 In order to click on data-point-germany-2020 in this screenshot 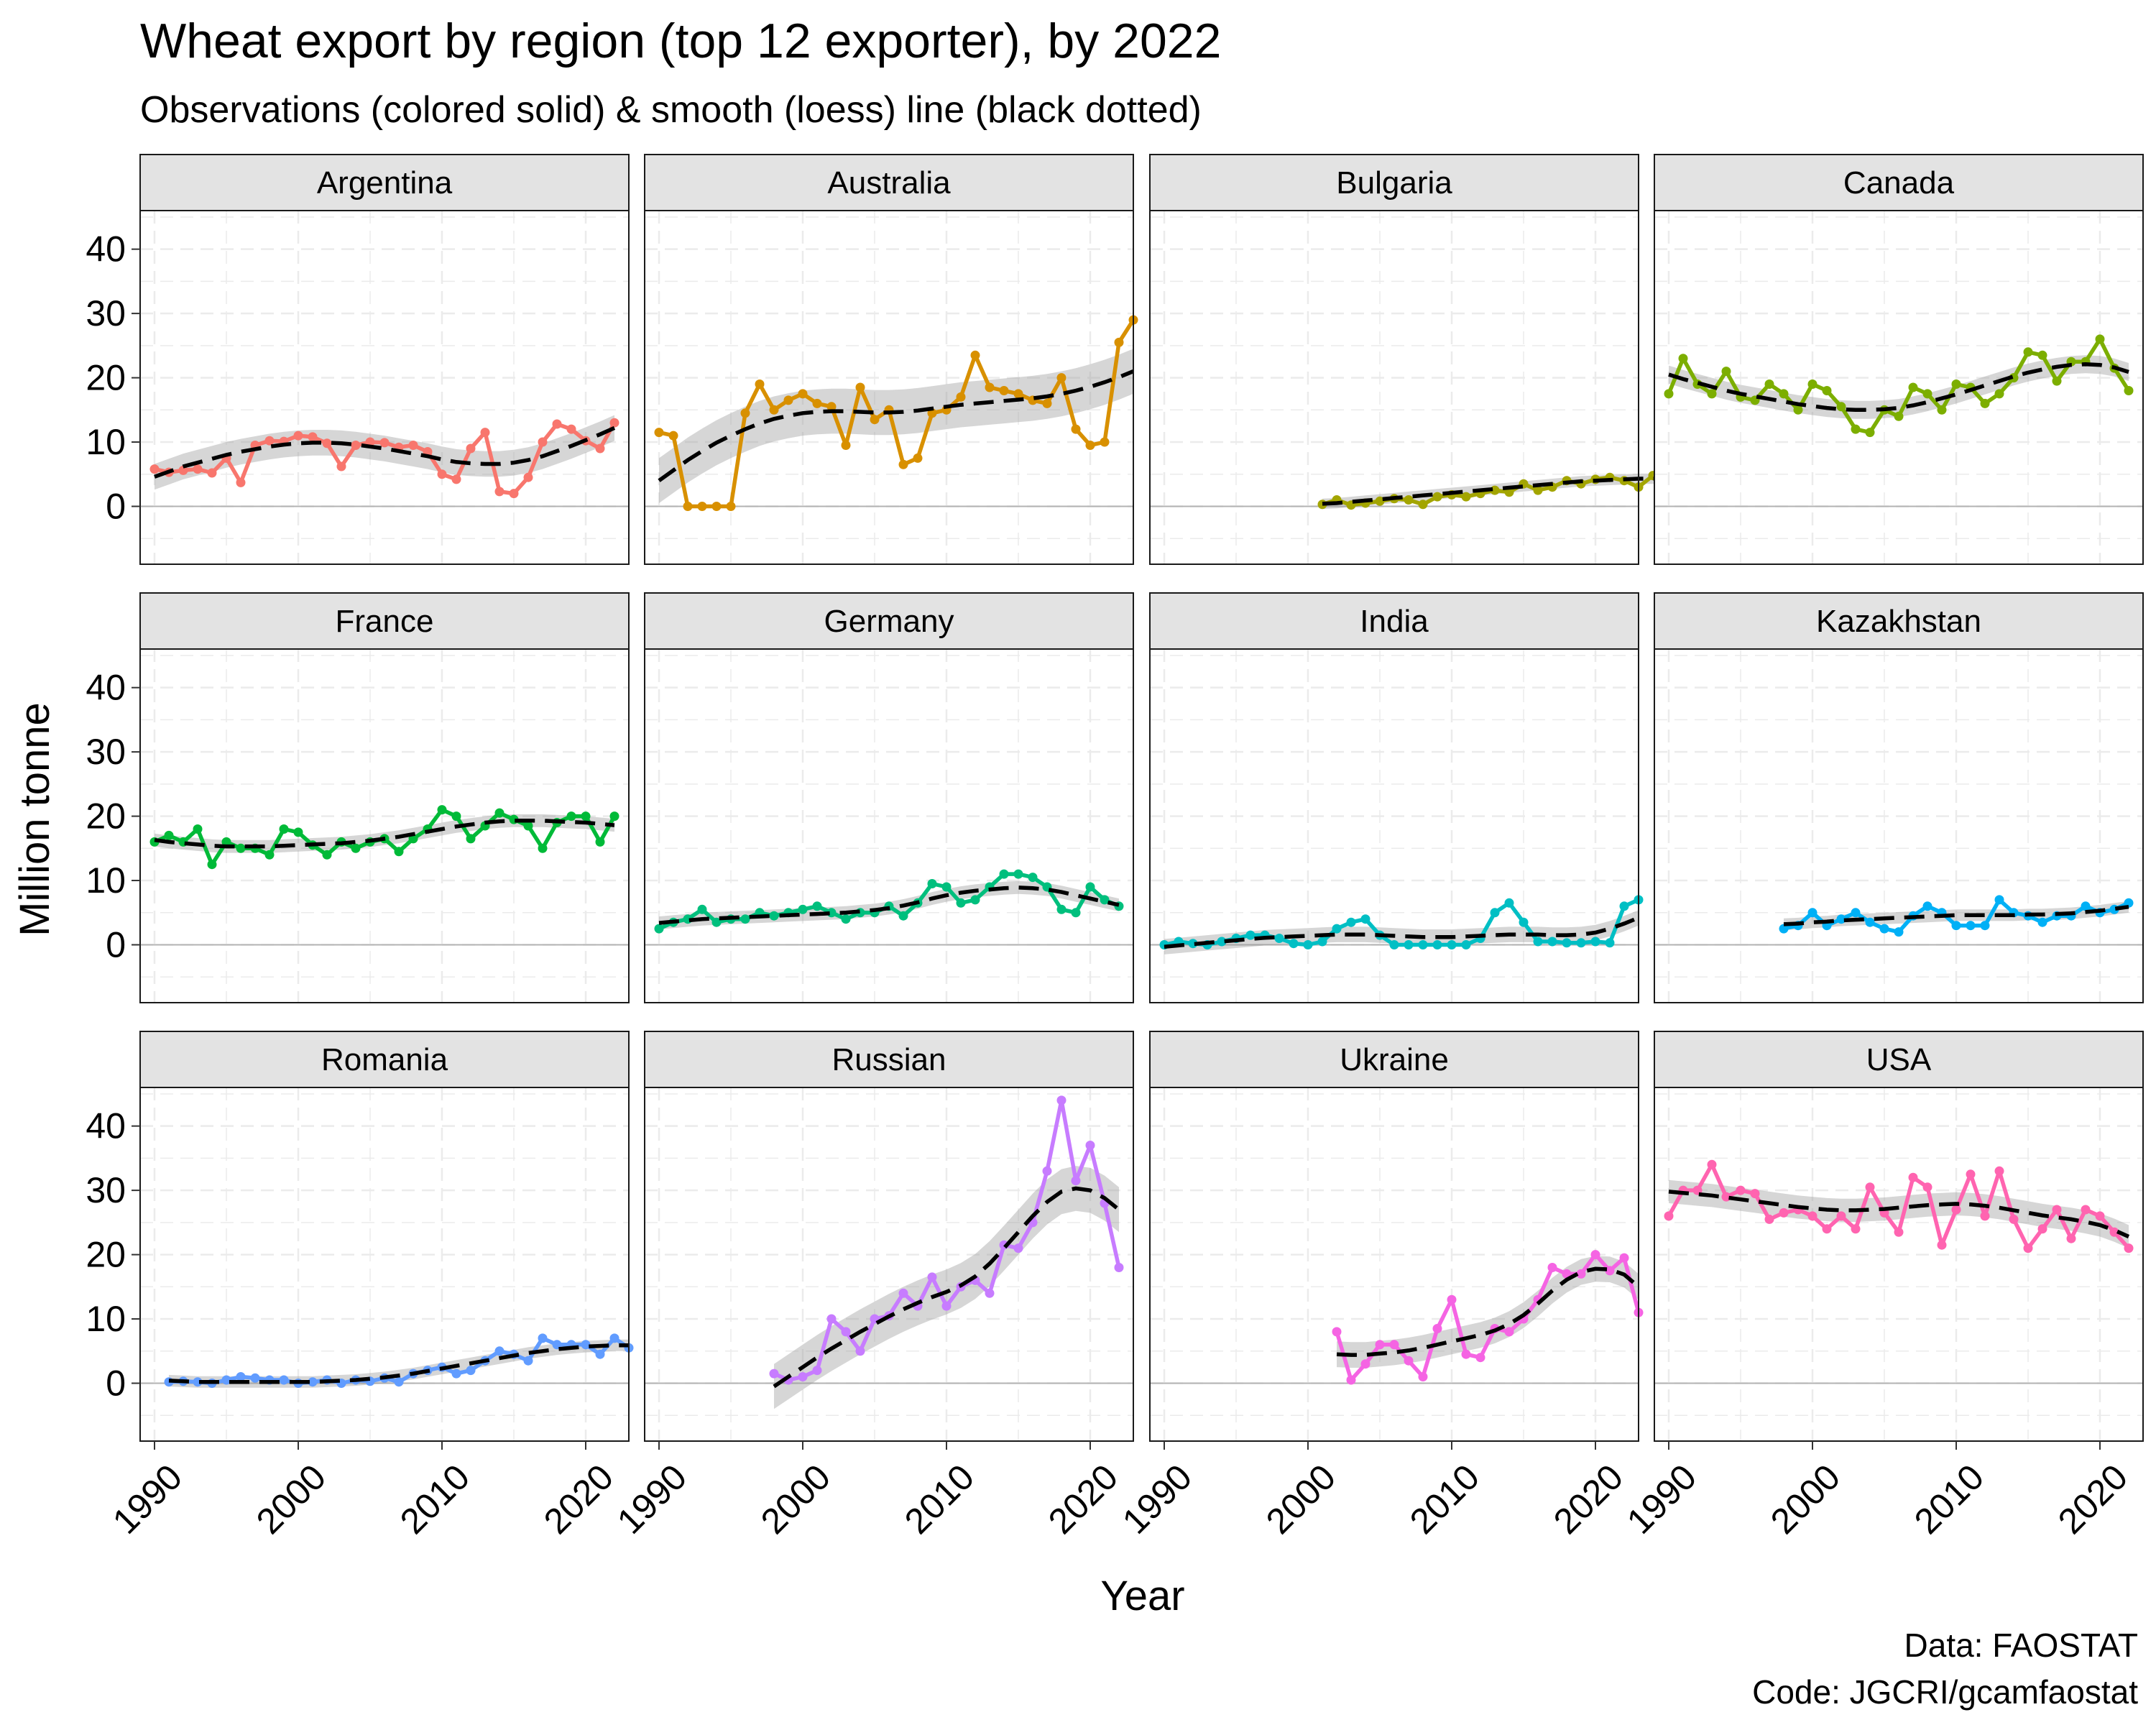, I will do `click(1090, 887)`.